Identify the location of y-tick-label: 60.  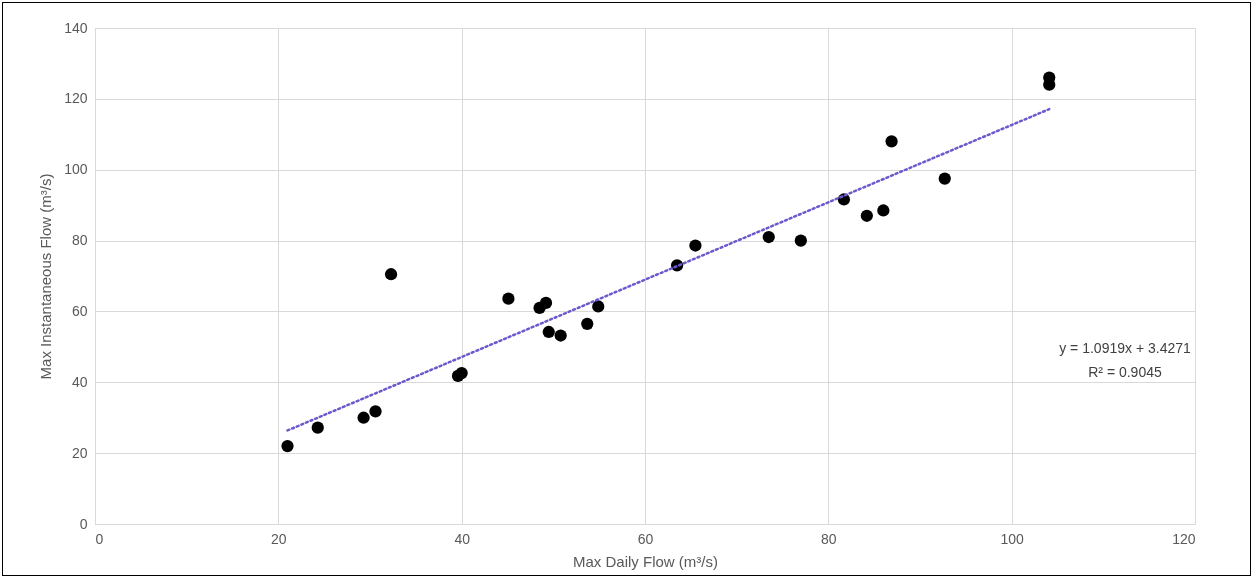
(79, 310).